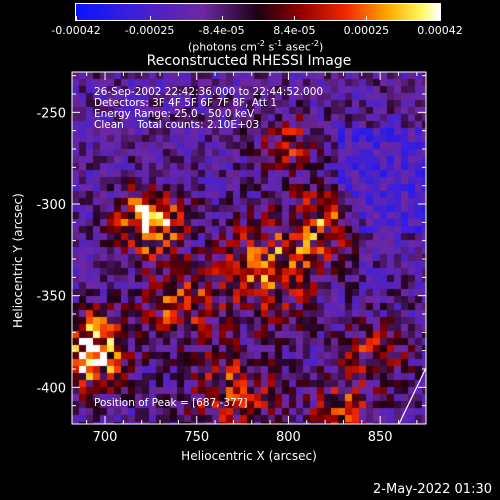  Describe the element at coordinates (18, 260) in the screenshot. I see `y-axis-label: Heliocentric Y (arcsec)` at that location.